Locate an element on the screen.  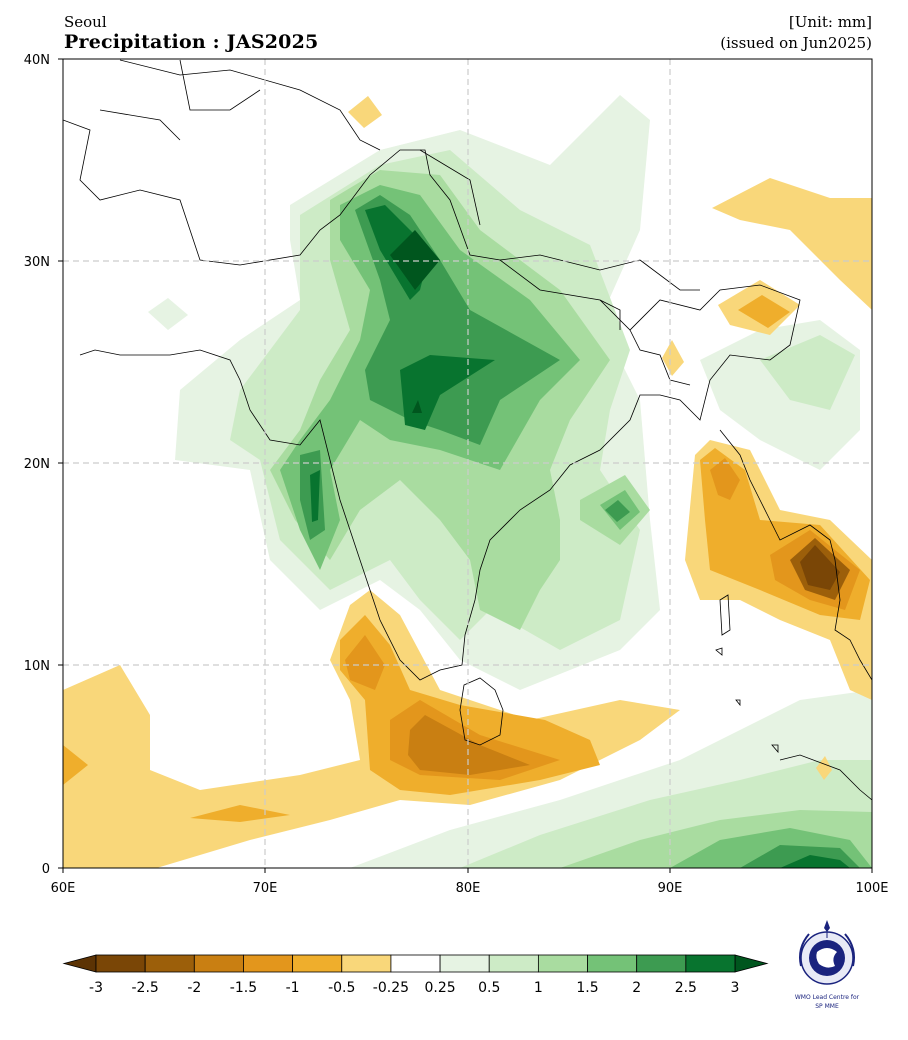
x-tick-90e: 90E is located at coordinates (670, 888).